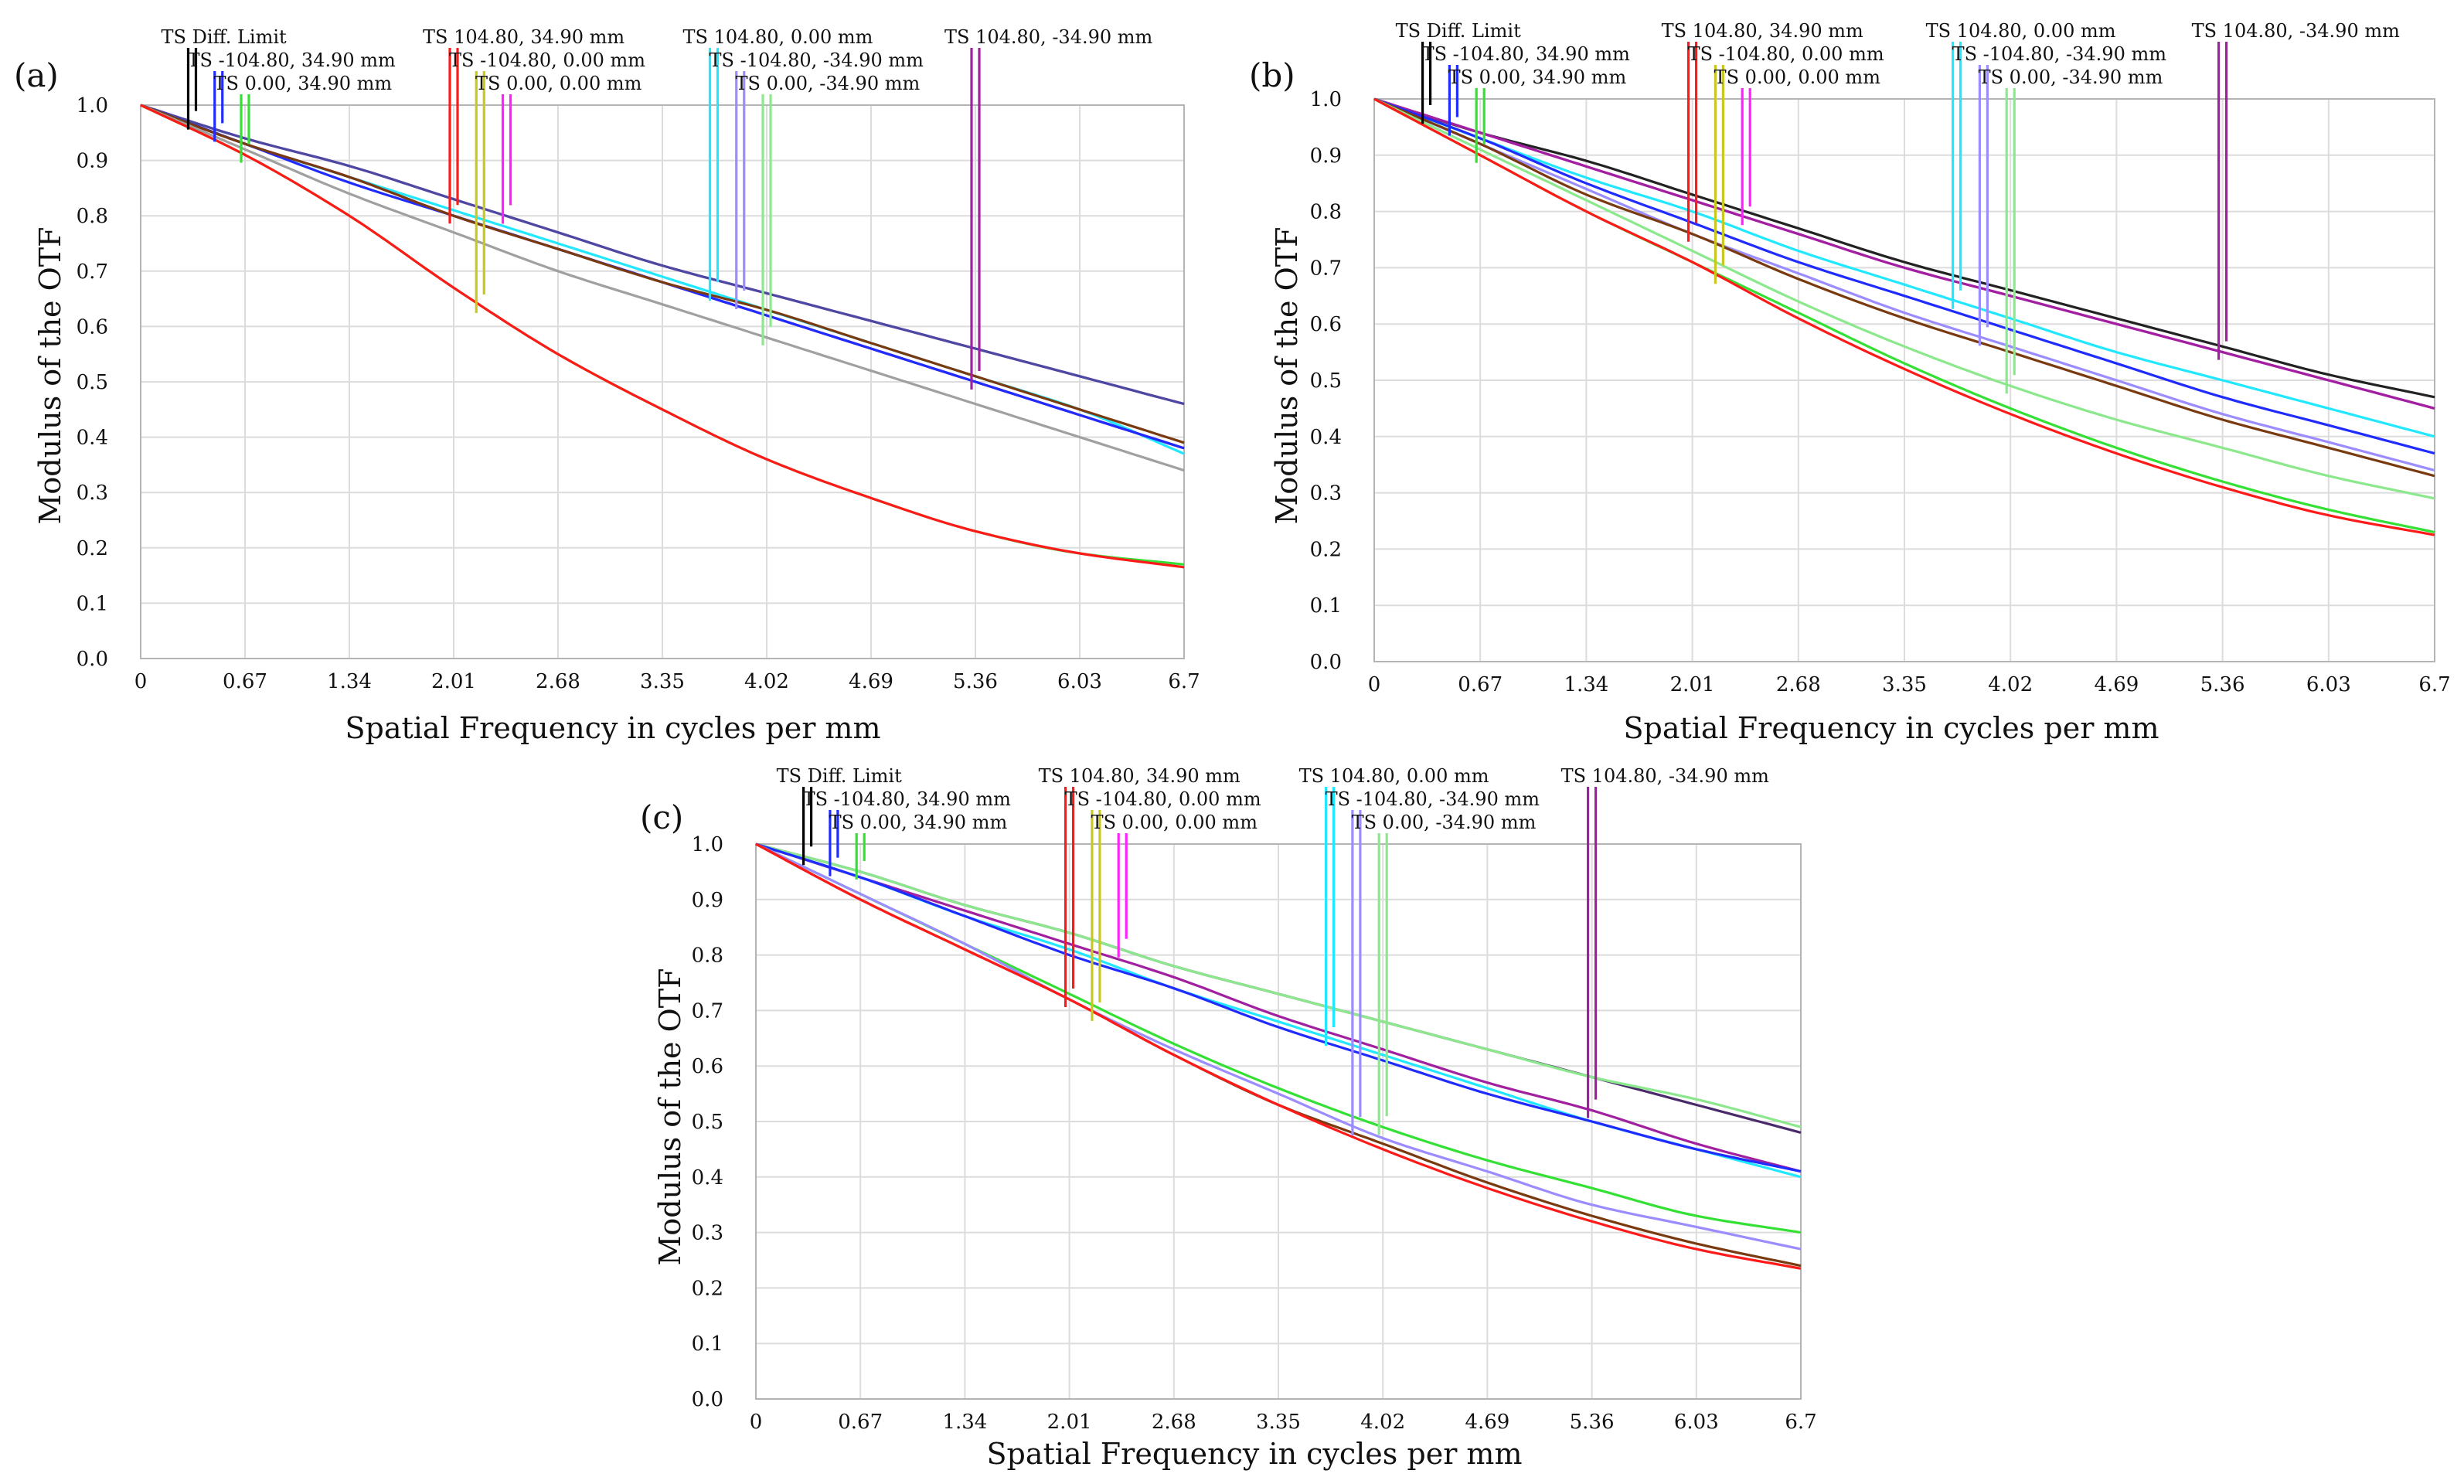  Describe the element at coordinates (1272, 75) in the screenshot. I see `panel-tag: (b)` at that location.